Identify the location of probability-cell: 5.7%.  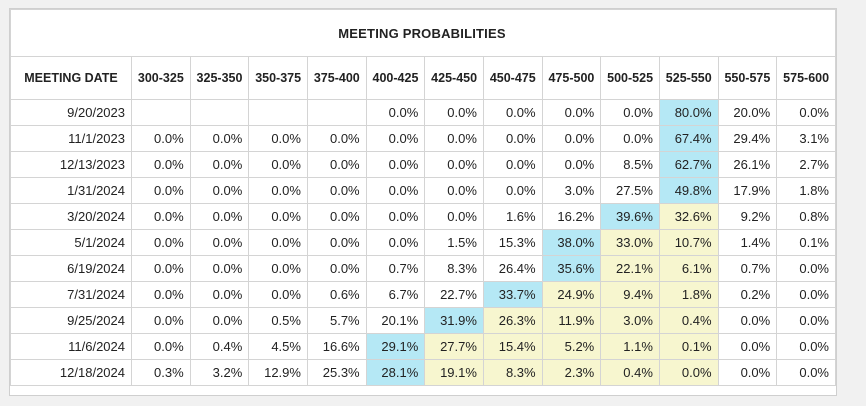
(336, 320).